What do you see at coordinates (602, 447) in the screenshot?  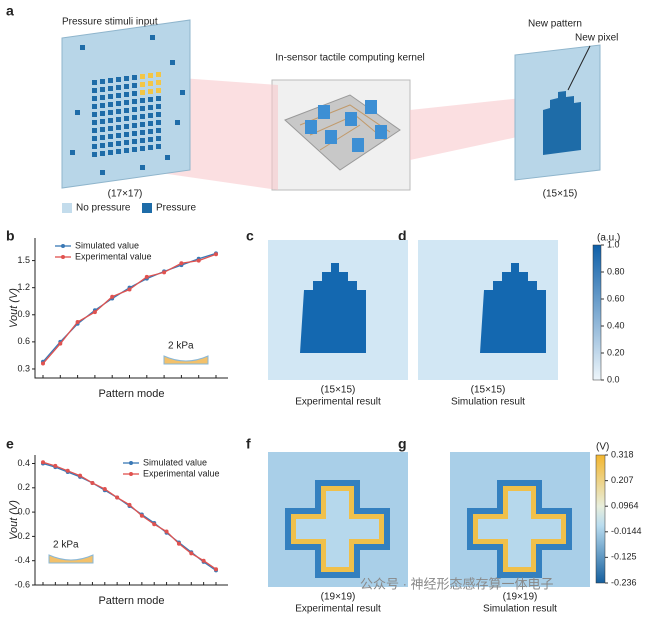 I see `colorbar-unit: (V)` at bounding box center [602, 447].